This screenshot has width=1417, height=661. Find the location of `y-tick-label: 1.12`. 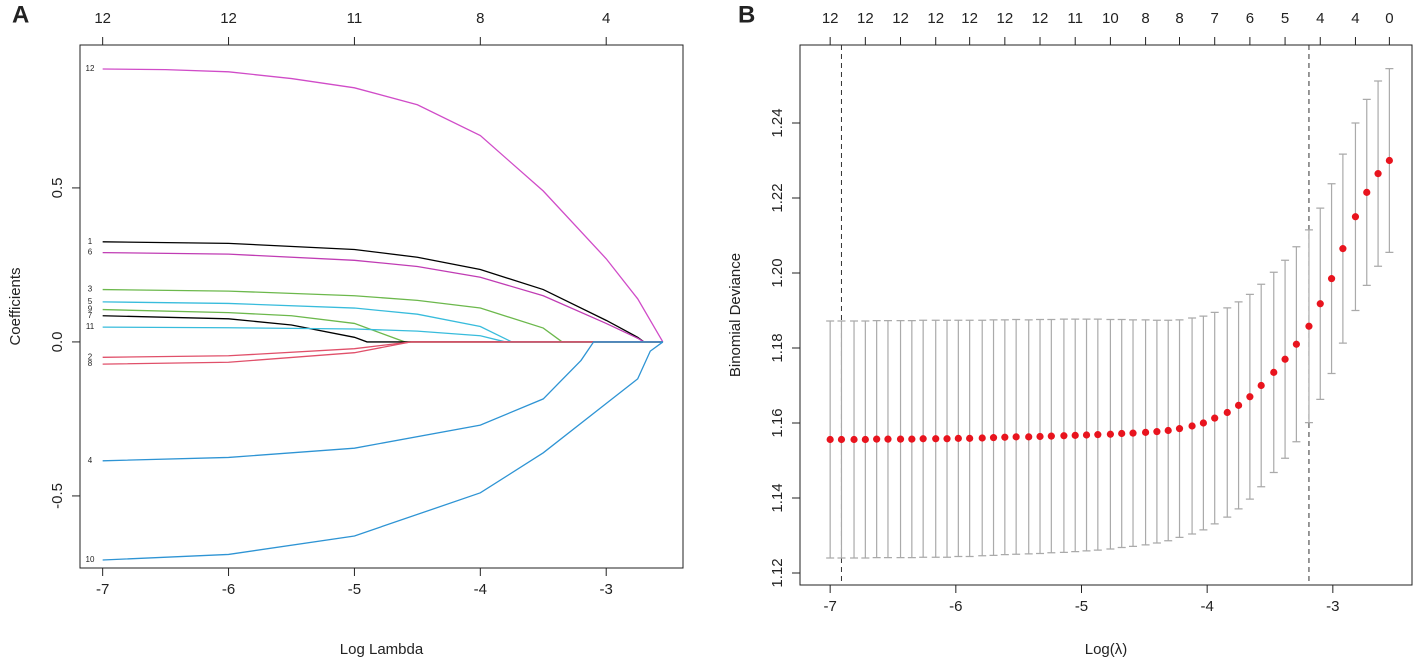

y-tick-label: 1.12 is located at coordinates (777, 572).